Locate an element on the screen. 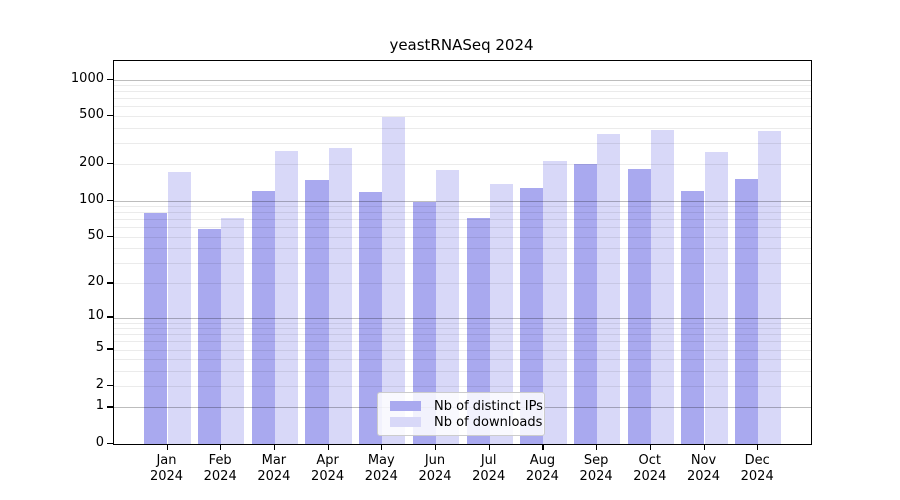 This screenshot has width=900, height=500. bar-may-downloads is located at coordinates (394, 280).